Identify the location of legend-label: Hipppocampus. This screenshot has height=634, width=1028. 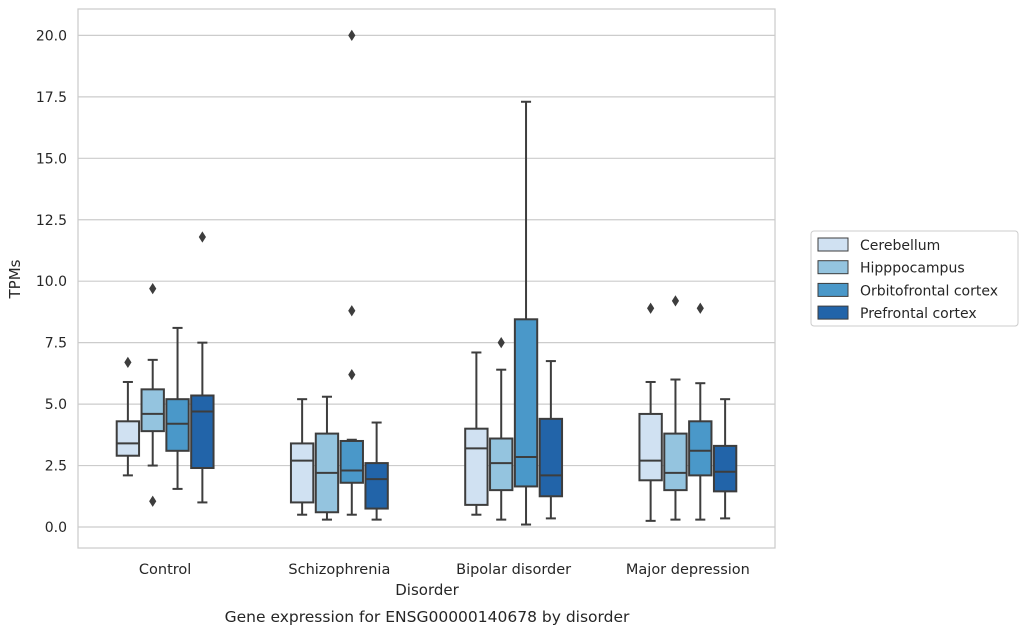
(912, 269).